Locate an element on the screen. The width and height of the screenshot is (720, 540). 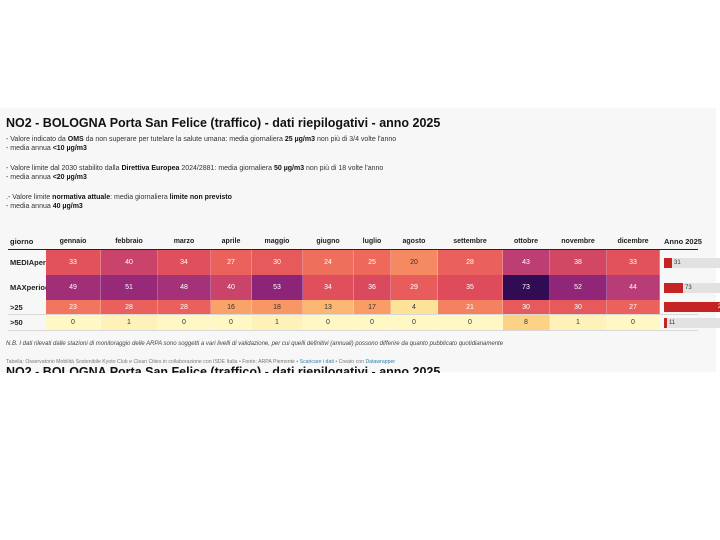
month-header-luglio: luglio is located at coordinates (372, 241).